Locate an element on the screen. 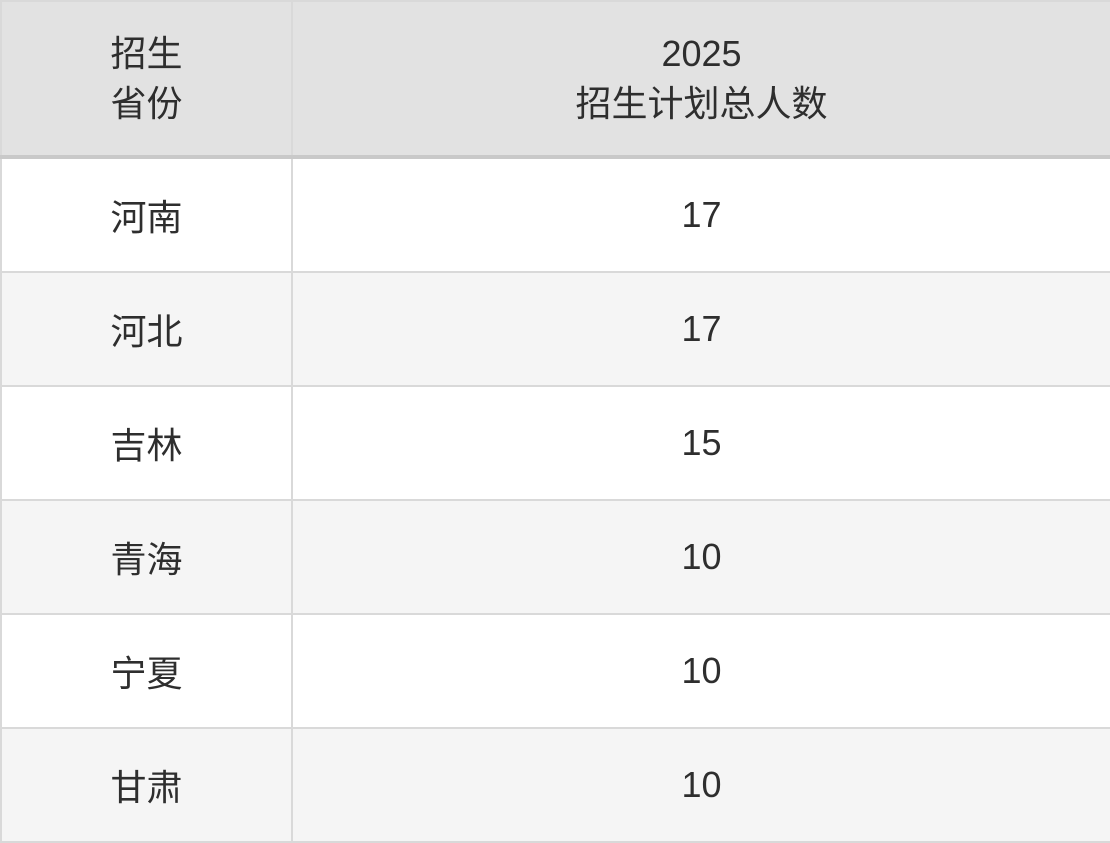 This screenshot has width=1110, height=843. header-province-line1: 招生 is located at coordinates (146, 53).